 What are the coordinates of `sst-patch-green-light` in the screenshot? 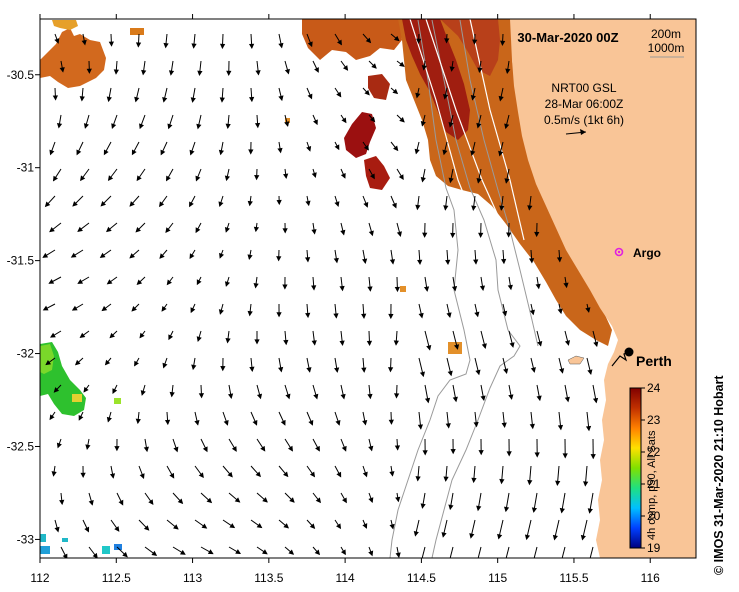 It's located at (47, 359).